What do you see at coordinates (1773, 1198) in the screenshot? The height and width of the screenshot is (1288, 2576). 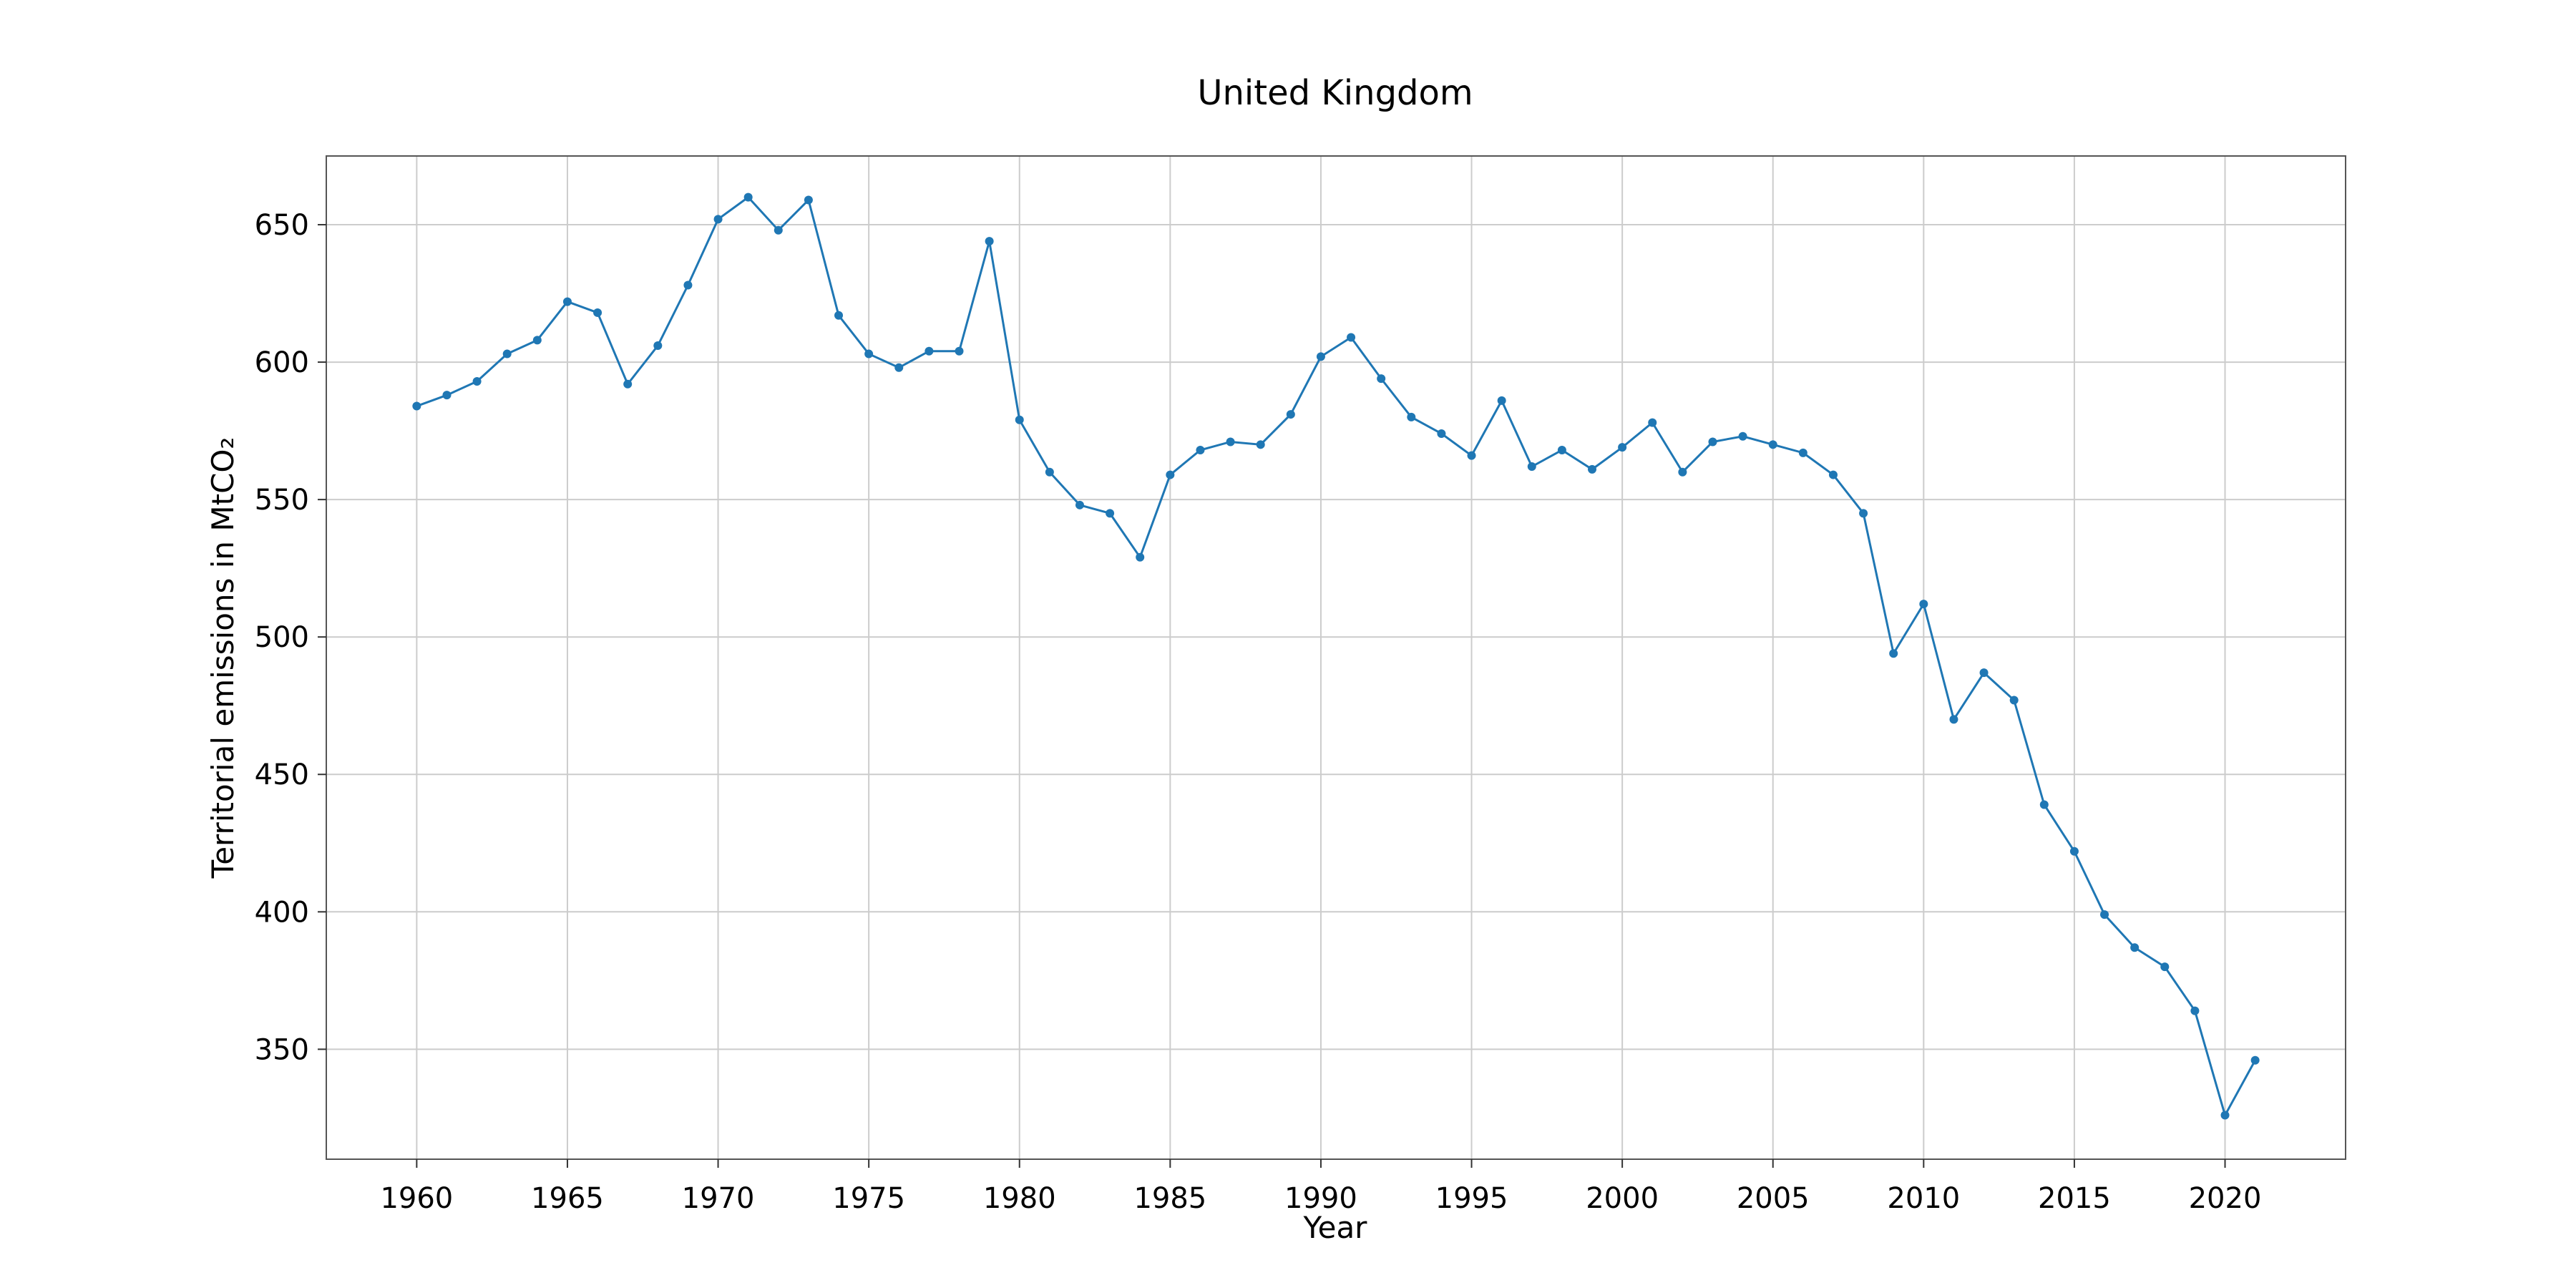 I see `x-tick-label: 2005` at bounding box center [1773, 1198].